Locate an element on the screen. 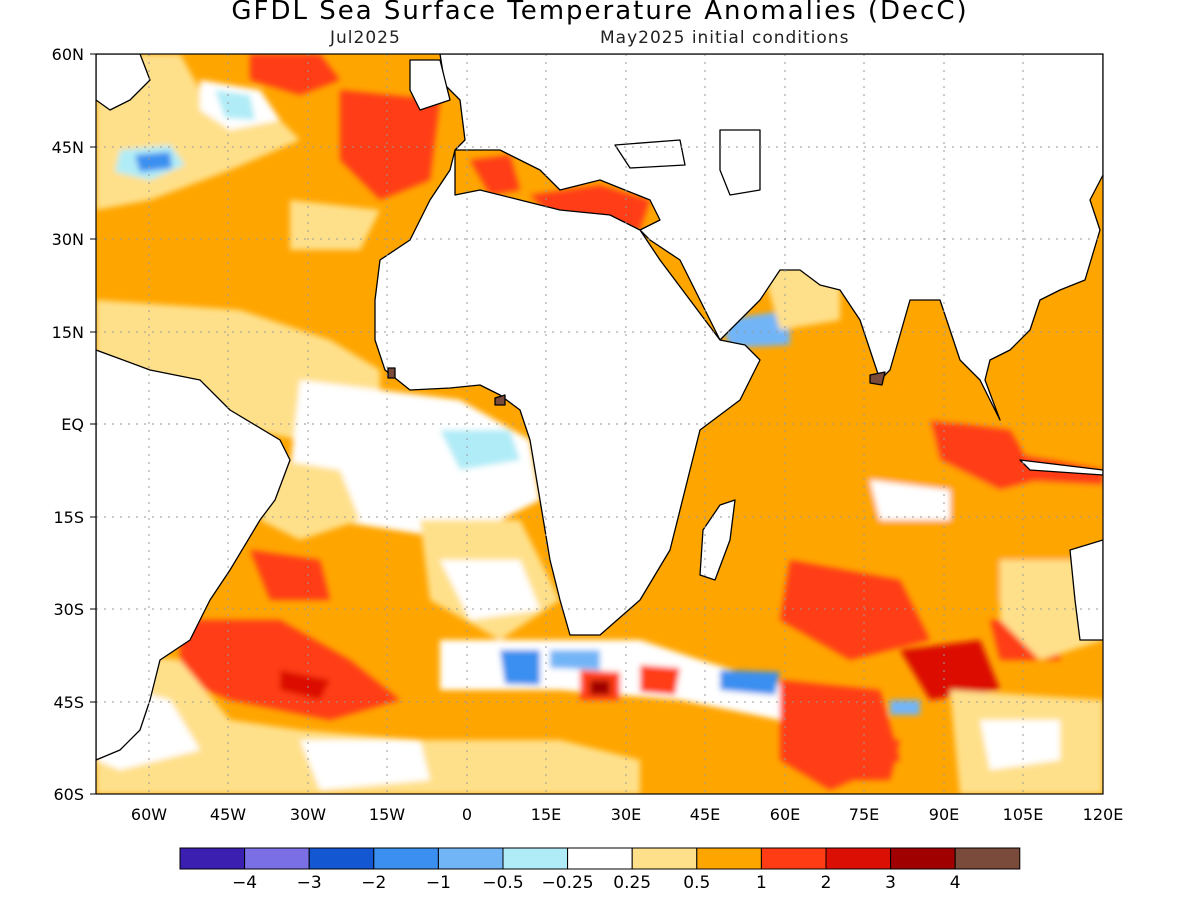 This screenshot has height=900, width=1200. forecast-month: Jul2025 is located at coordinates (365, 38).